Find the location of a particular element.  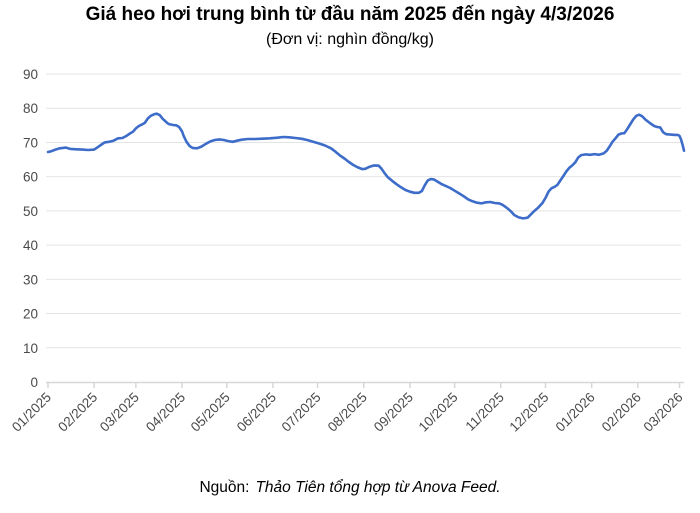

x-axis-label: 04/2025 is located at coordinates (165, 412).